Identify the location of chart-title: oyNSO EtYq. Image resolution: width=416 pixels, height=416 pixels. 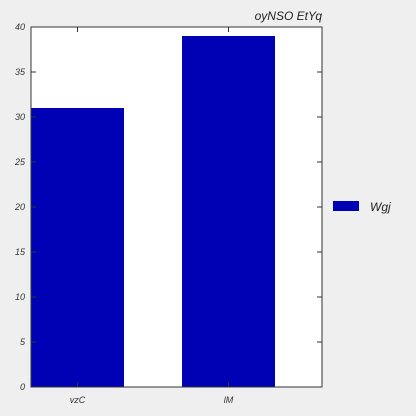
(289, 16).